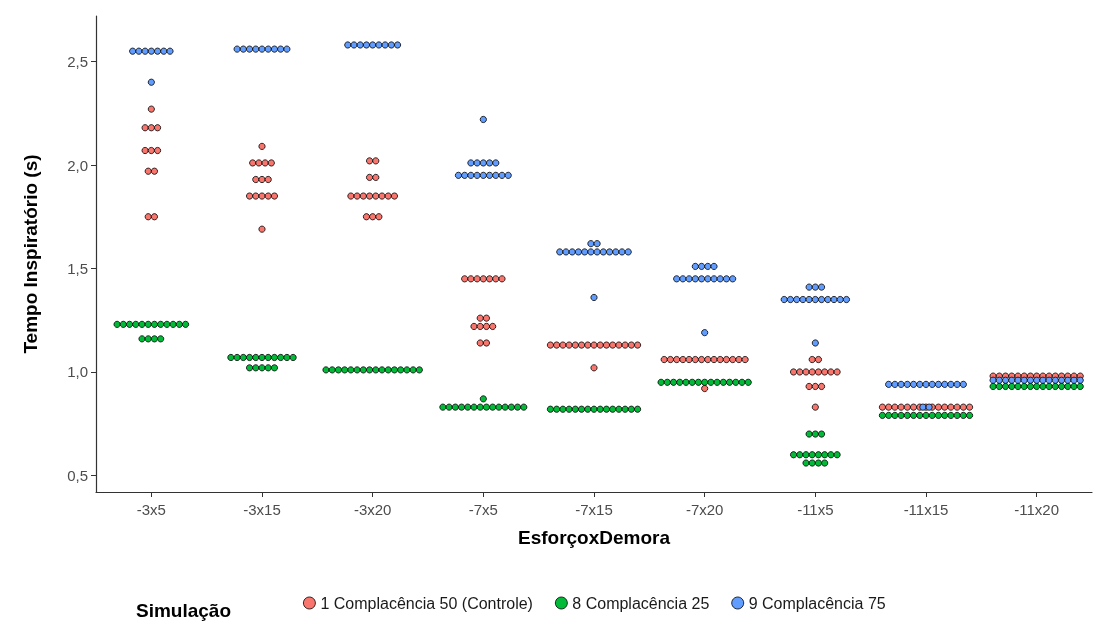 This screenshot has width=1107, height=634. Describe the element at coordinates (77, 268) in the screenshot. I see `y-tick-label: 1,5` at that location.